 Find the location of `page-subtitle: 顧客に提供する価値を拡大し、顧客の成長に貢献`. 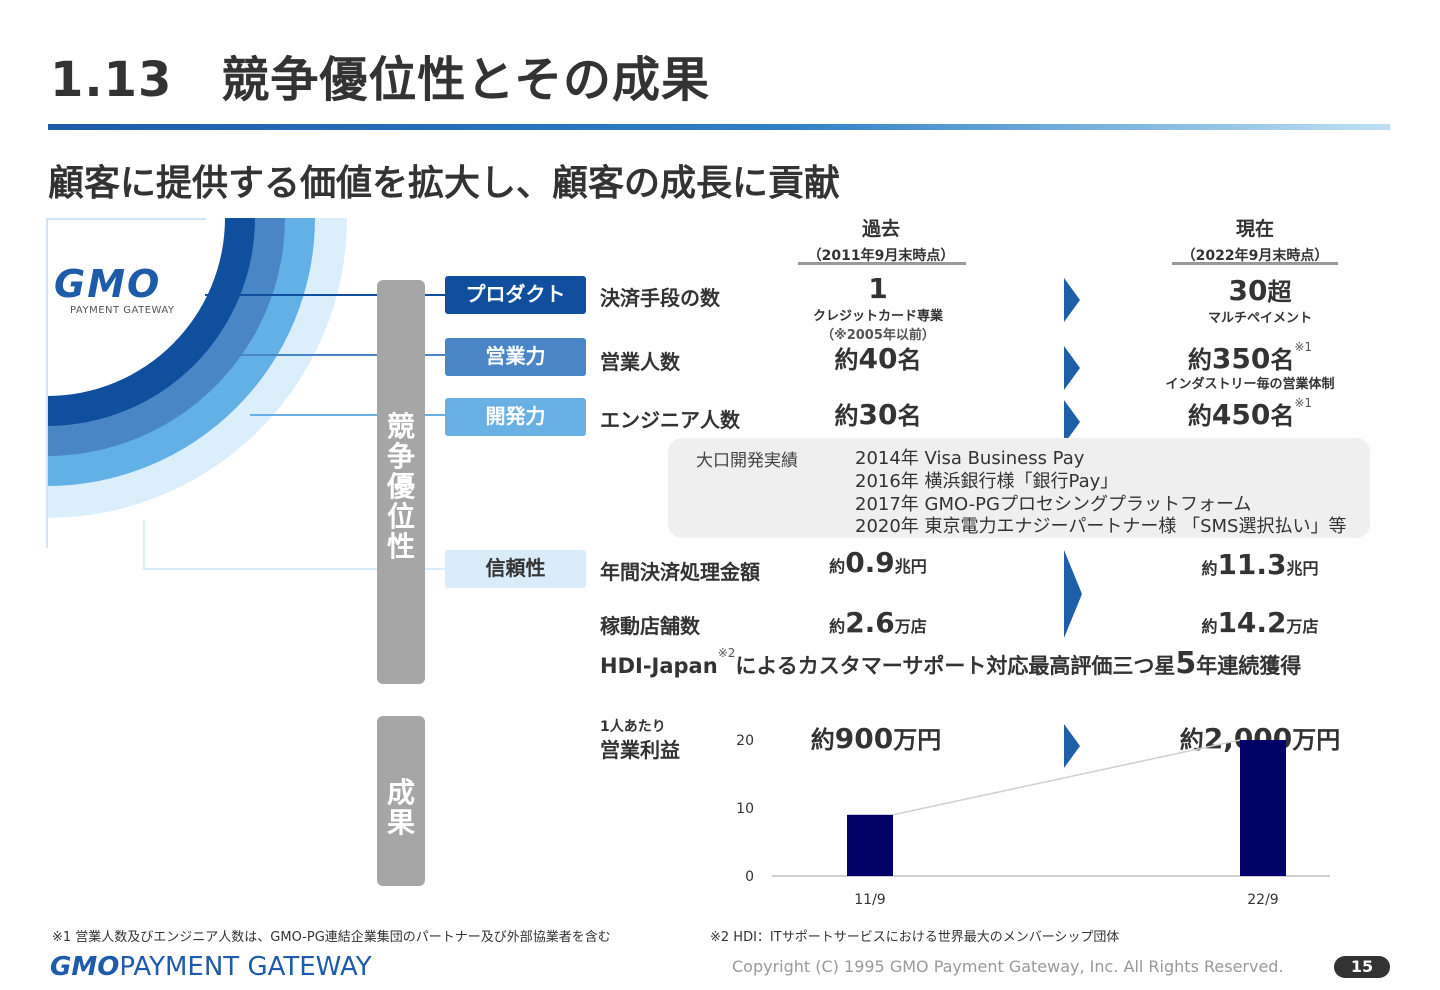

page-subtitle: 顧客に提供する価値を拡大し、顧客の成長に貢献 is located at coordinates (444, 183).